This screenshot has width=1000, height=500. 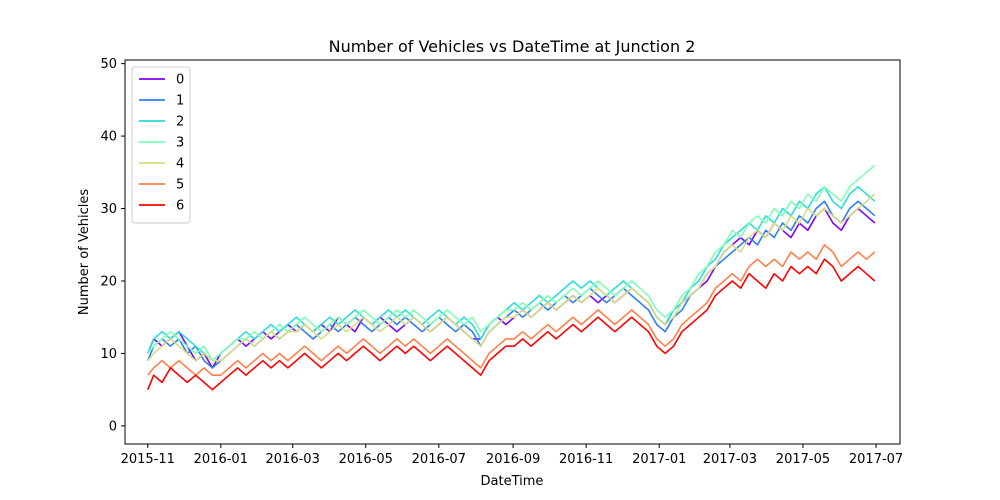 I want to click on x-tick-label: 2016-05, so click(x=366, y=459).